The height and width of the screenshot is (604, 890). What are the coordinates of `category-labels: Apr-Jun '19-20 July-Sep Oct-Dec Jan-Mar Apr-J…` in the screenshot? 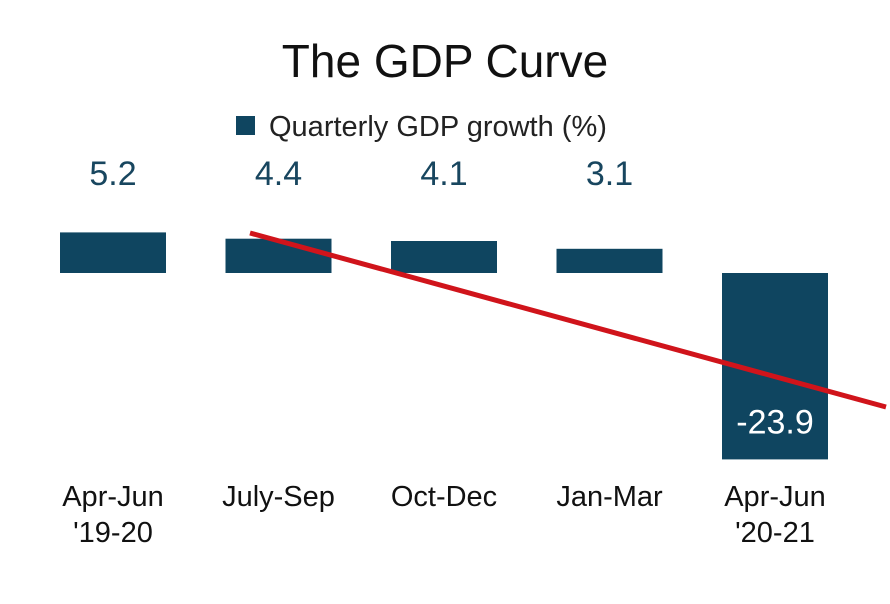 It's located at (444, 515).